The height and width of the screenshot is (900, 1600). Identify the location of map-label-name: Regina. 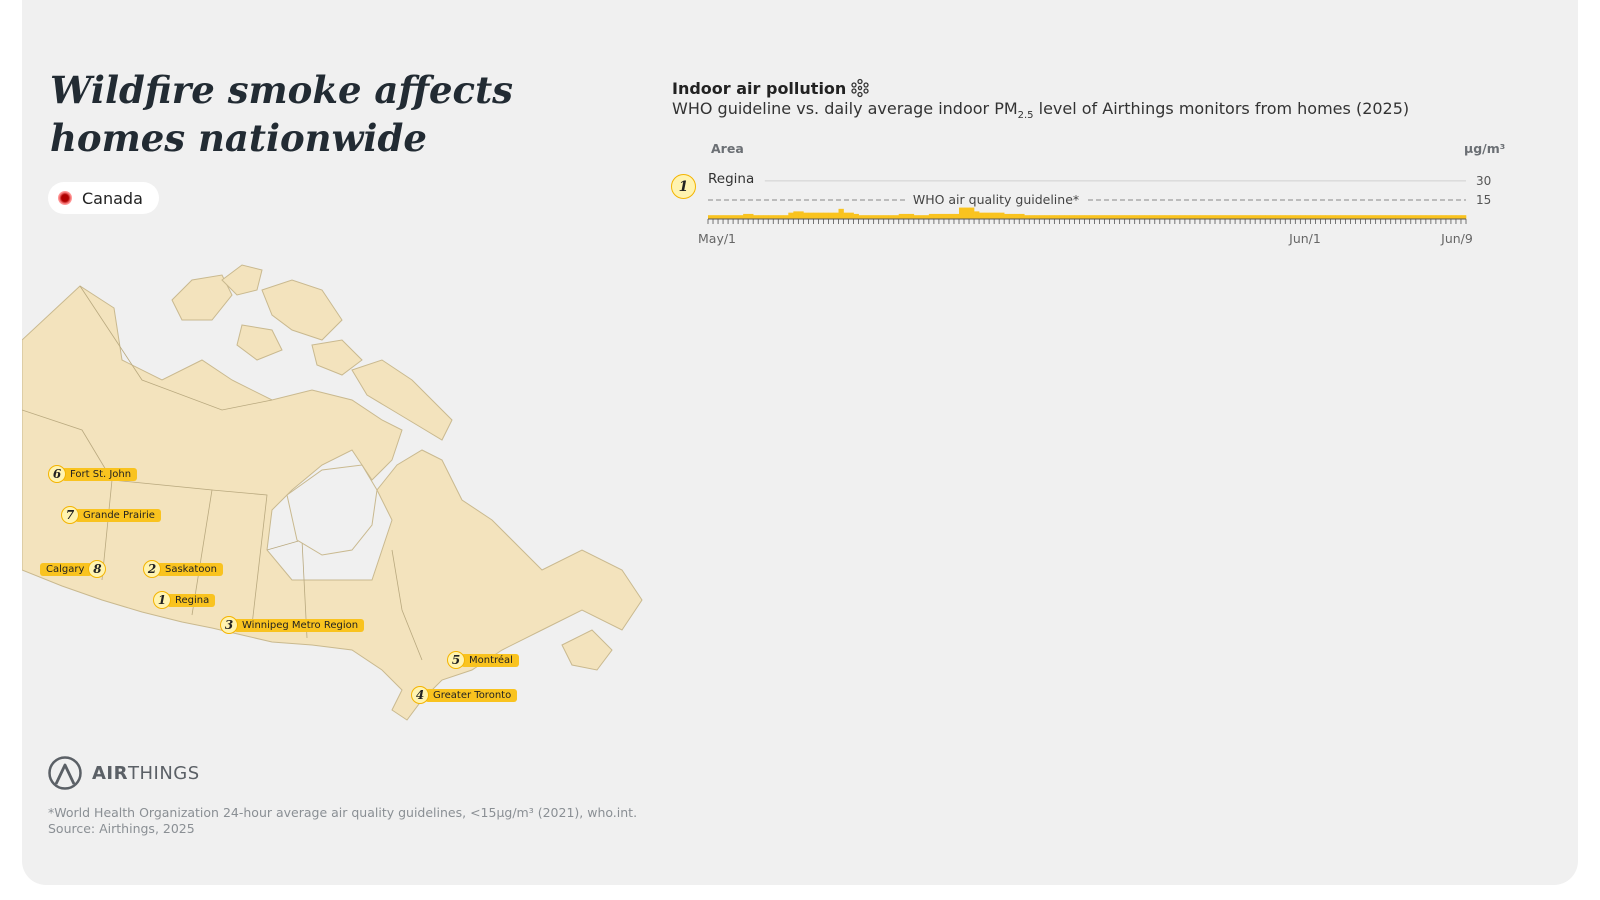
(191, 600).